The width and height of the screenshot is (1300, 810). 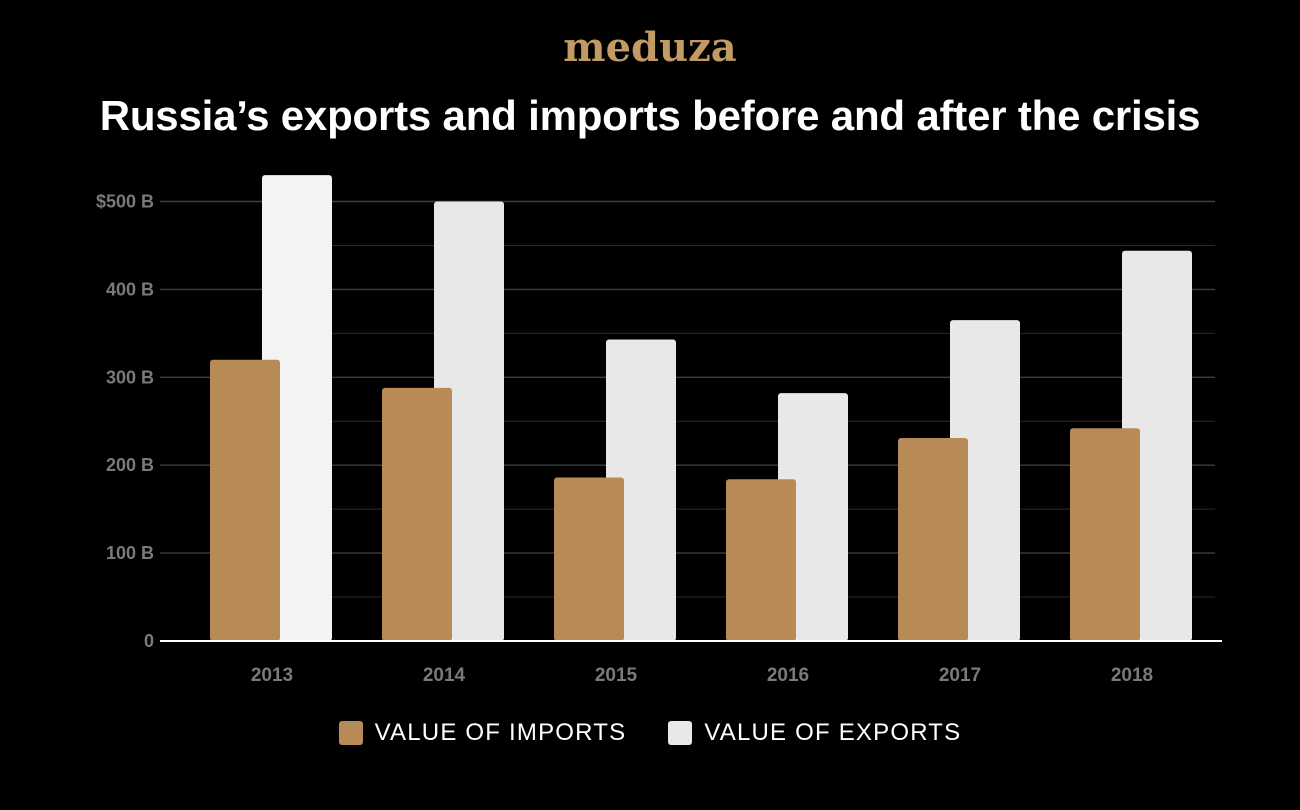 I want to click on legend-swatch-imports, so click(x=350, y=733).